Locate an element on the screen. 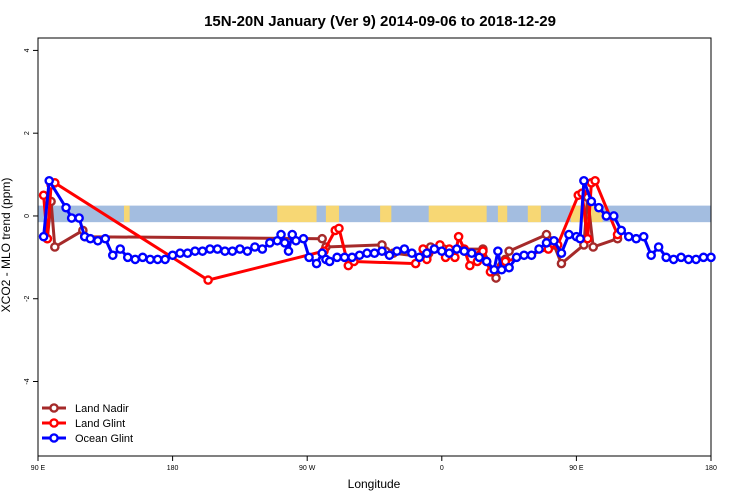 The image size is (750, 500). legend: Land Nadir Land Glint Ocean Glint is located at coordinates (87, 424).